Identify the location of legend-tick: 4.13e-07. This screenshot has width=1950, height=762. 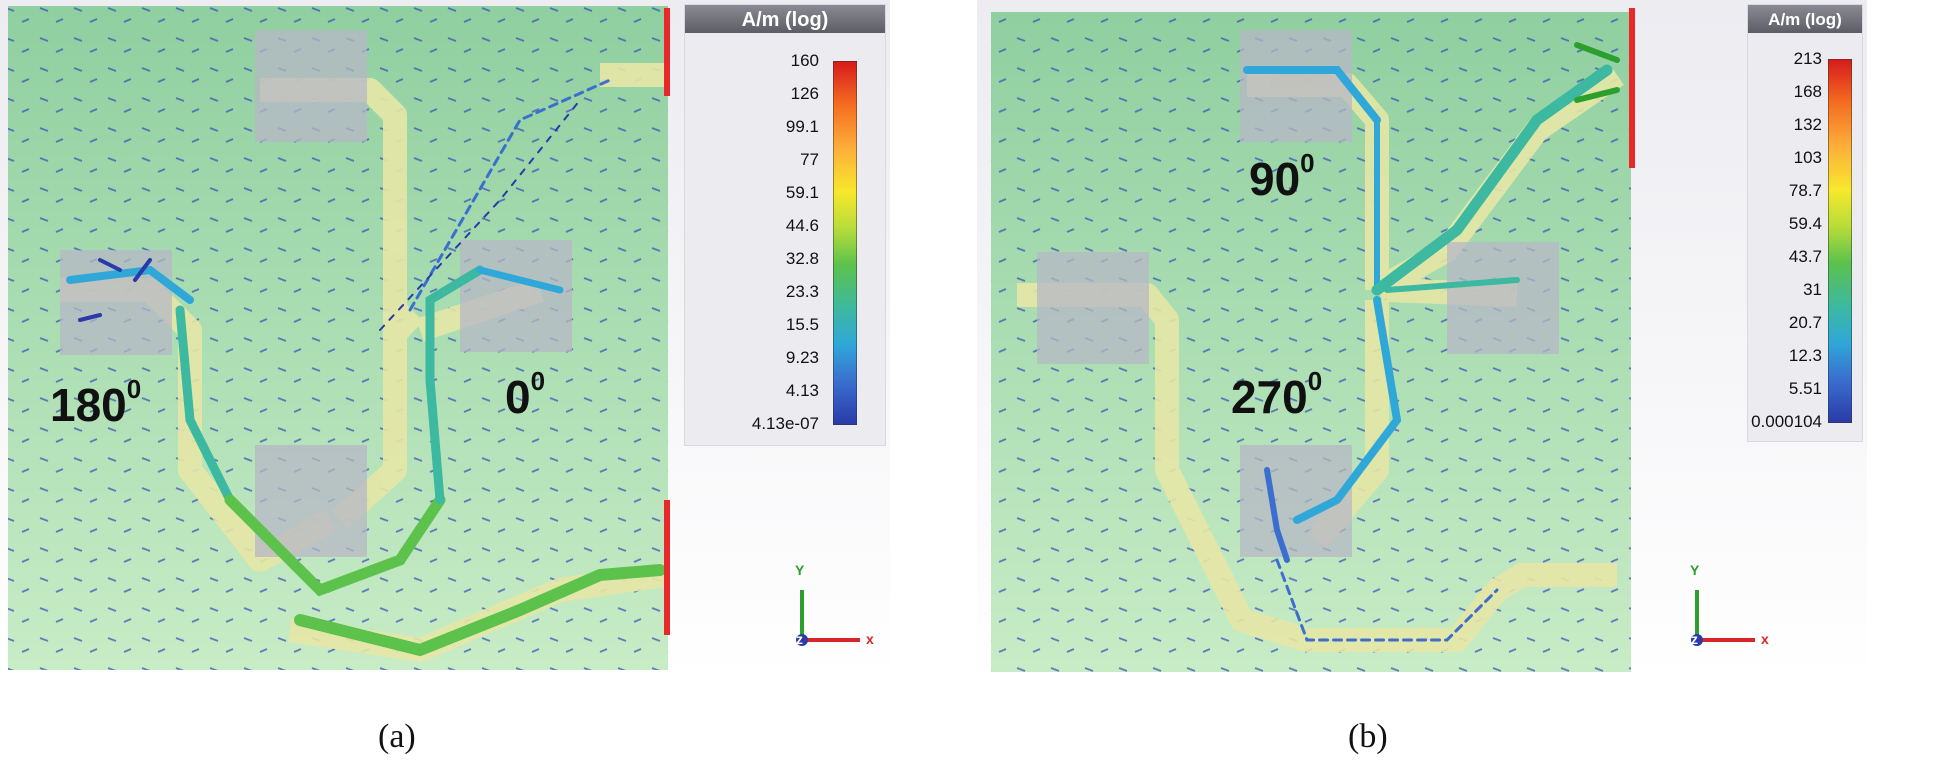
(785, 423).